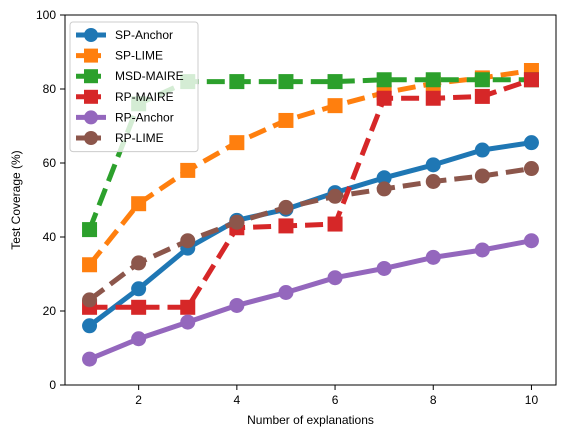 This screenshot has width=572, height=438. Describe the element at coordinates (138, 400) in the screenshot. I see `x-tick-label: 2` at that location.